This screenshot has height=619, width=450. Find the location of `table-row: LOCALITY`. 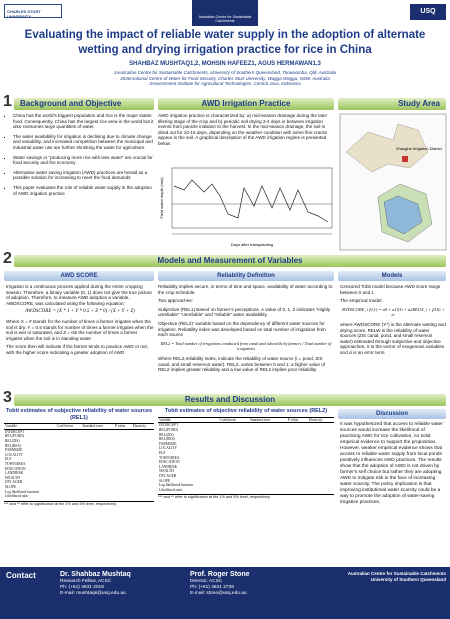

table-row: LOCALITY is located at coordinates (246, 448).